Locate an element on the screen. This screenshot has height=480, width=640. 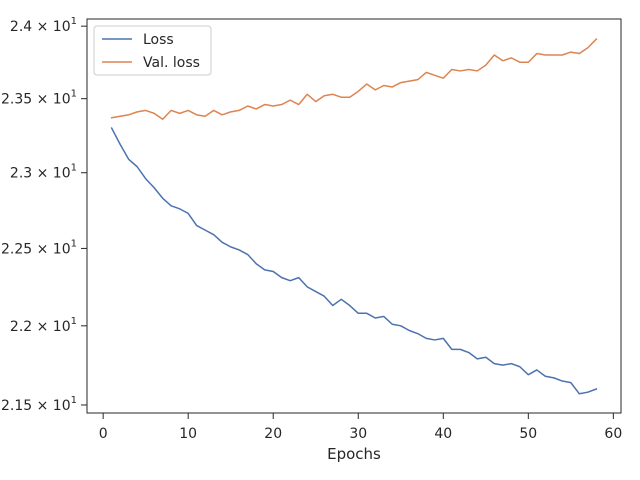
y-tick-label: 2.15 × 10¹ is located at coordinates (39, 404).